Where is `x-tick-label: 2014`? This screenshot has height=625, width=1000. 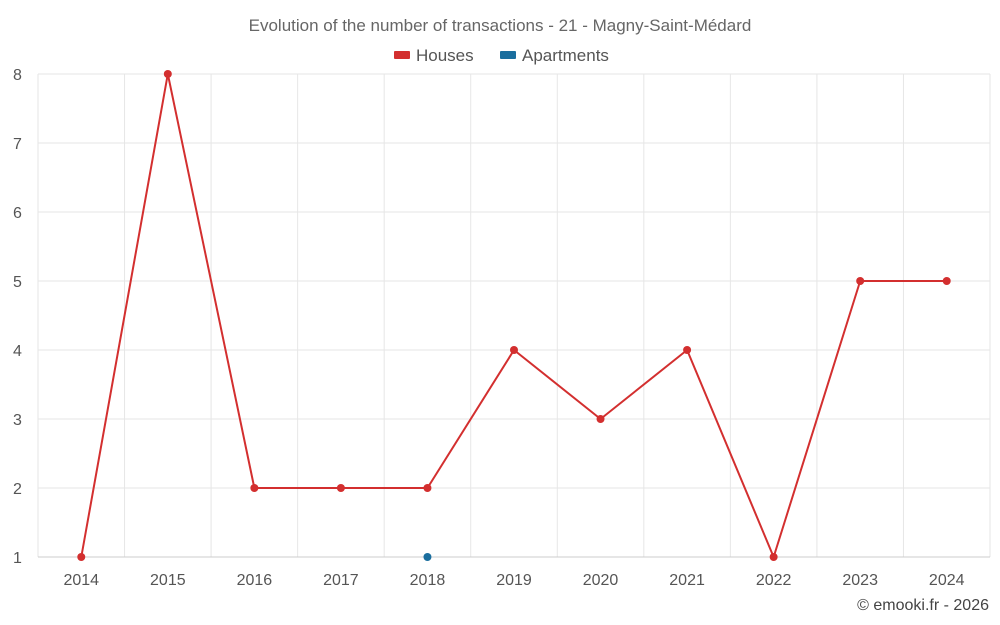 x-tick-label: 2014 is located at coordinates (81, 580).